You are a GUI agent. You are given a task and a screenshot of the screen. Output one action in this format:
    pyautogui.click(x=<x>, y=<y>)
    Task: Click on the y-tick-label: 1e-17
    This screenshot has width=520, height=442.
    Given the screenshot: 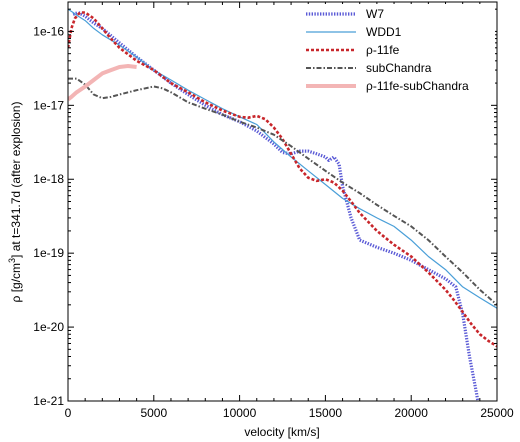 What is the action you would take?
    pyautogui.click(x=48, y=105)
    